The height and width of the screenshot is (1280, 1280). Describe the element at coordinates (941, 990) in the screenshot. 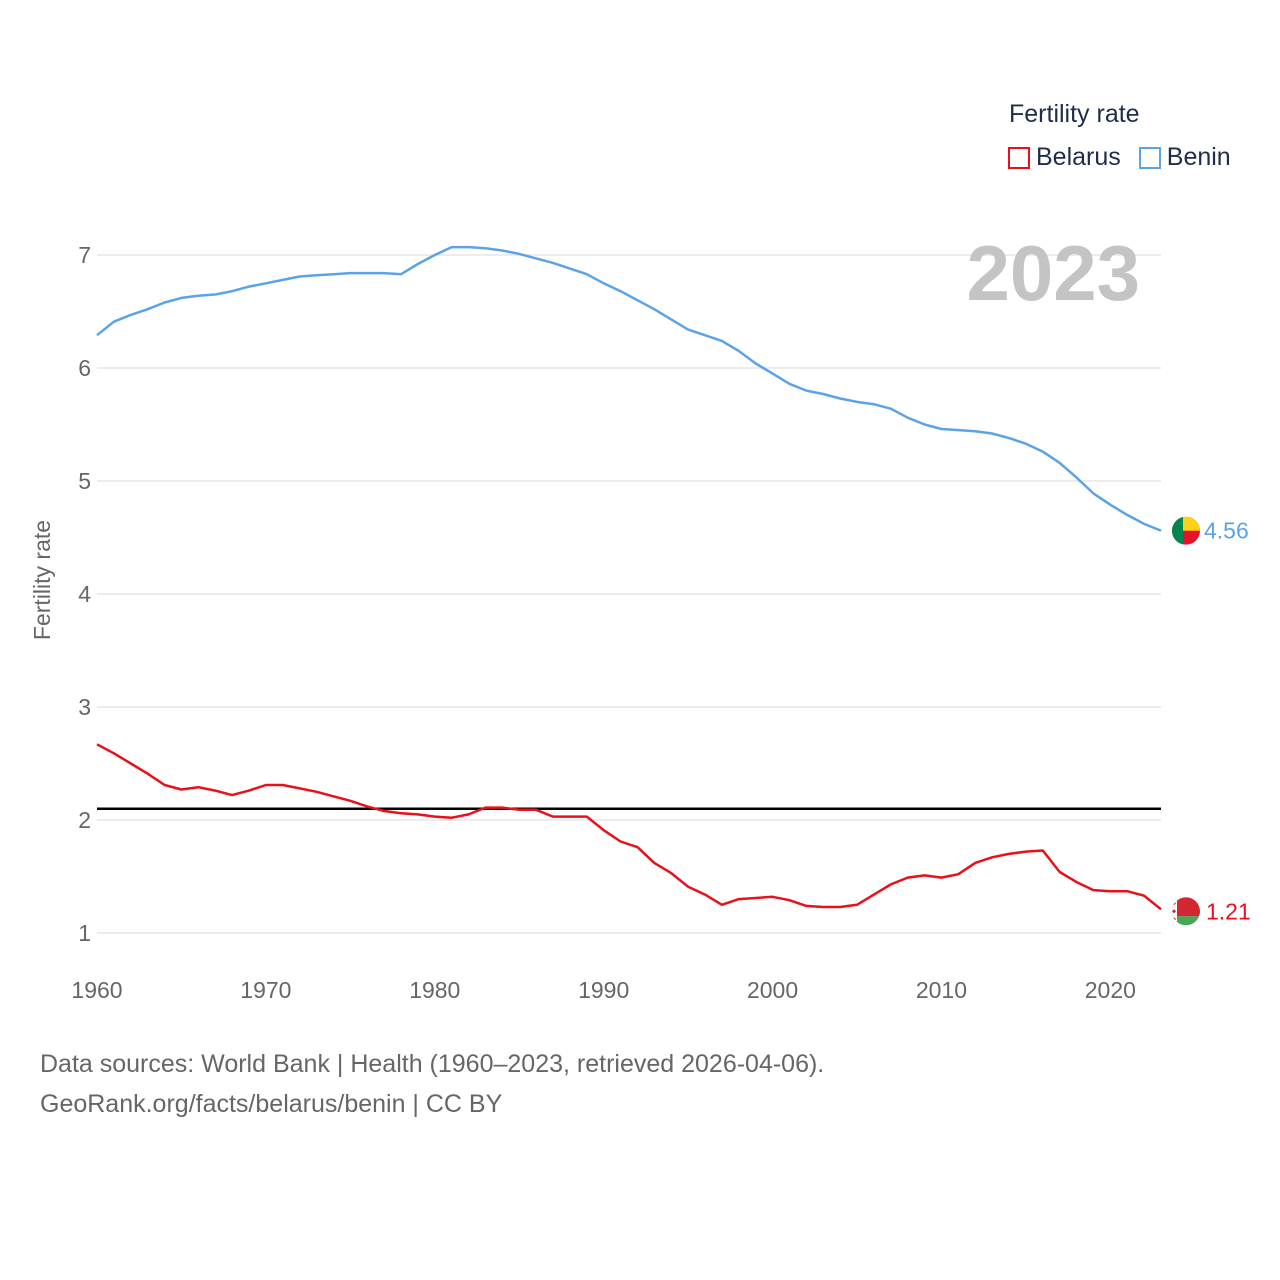

I see `x-tick-label: 2010` at that location.